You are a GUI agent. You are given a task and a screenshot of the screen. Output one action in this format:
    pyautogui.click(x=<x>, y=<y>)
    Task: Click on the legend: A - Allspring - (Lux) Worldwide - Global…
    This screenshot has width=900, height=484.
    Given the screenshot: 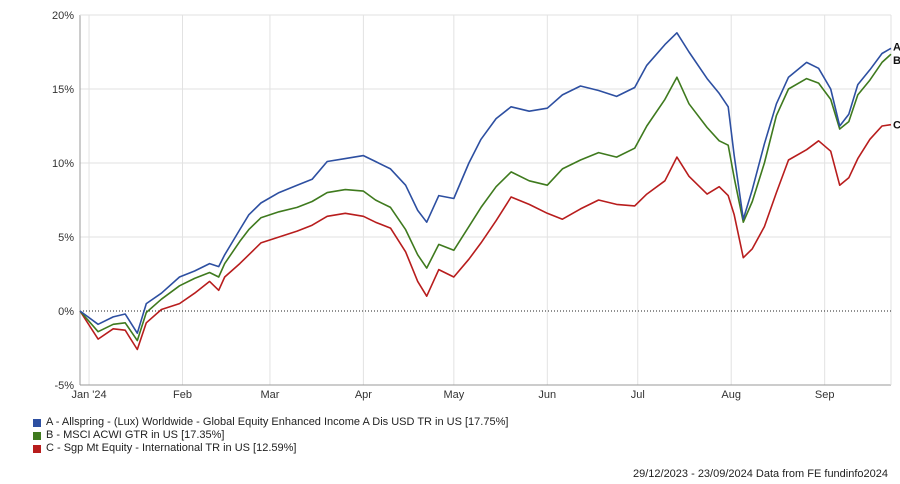 What is the action you would take?
    pyautogui.click(x=270, y=435)
    